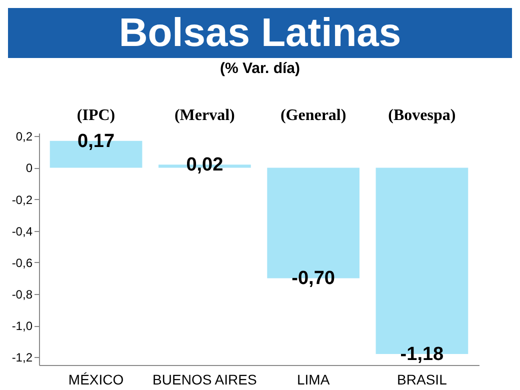  I want to click on y-tick-label: -0,4, so click(22, 231).